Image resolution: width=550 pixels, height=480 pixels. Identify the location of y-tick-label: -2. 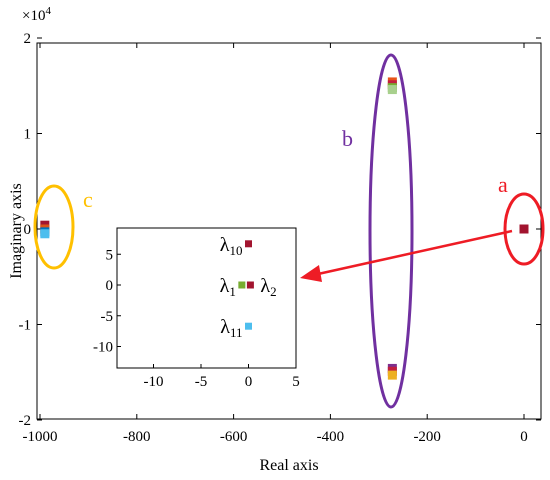
(25, 421).